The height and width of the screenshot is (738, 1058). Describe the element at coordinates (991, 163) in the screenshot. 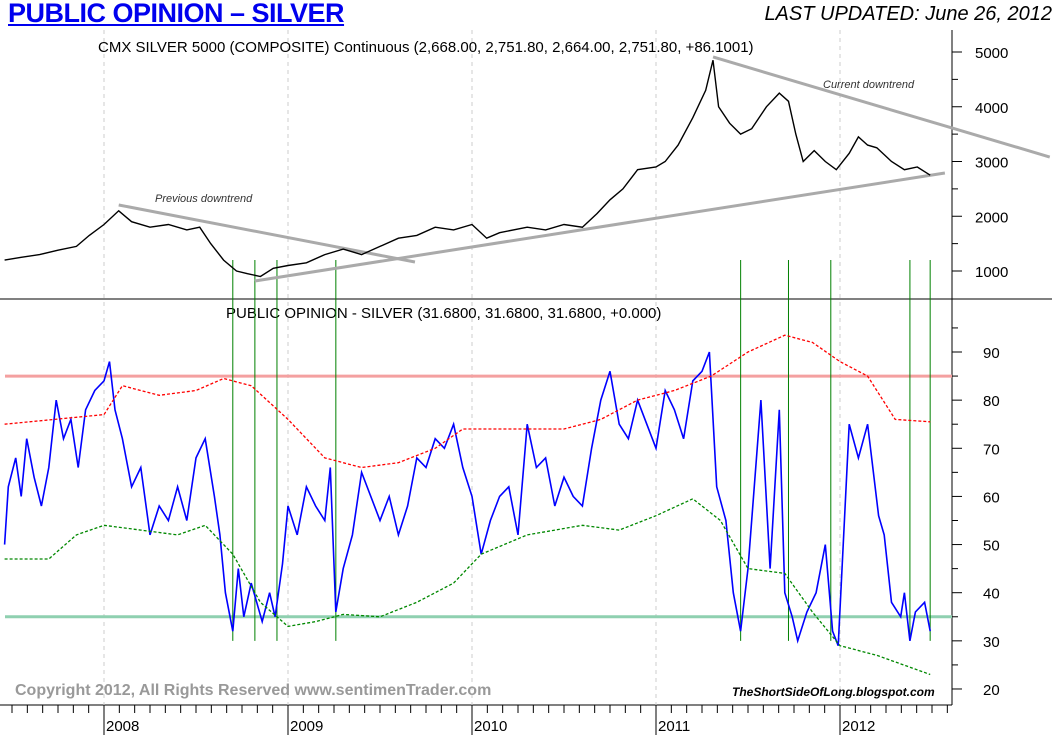

I see `y-tick-label: 3000` at that location.